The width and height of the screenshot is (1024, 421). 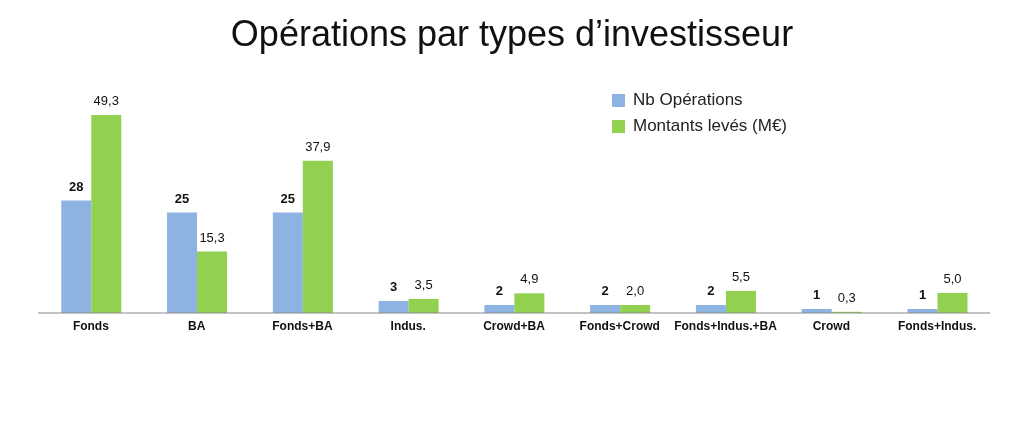 I want to click on x-tick-label: Indus., so click(x=408, y=325).